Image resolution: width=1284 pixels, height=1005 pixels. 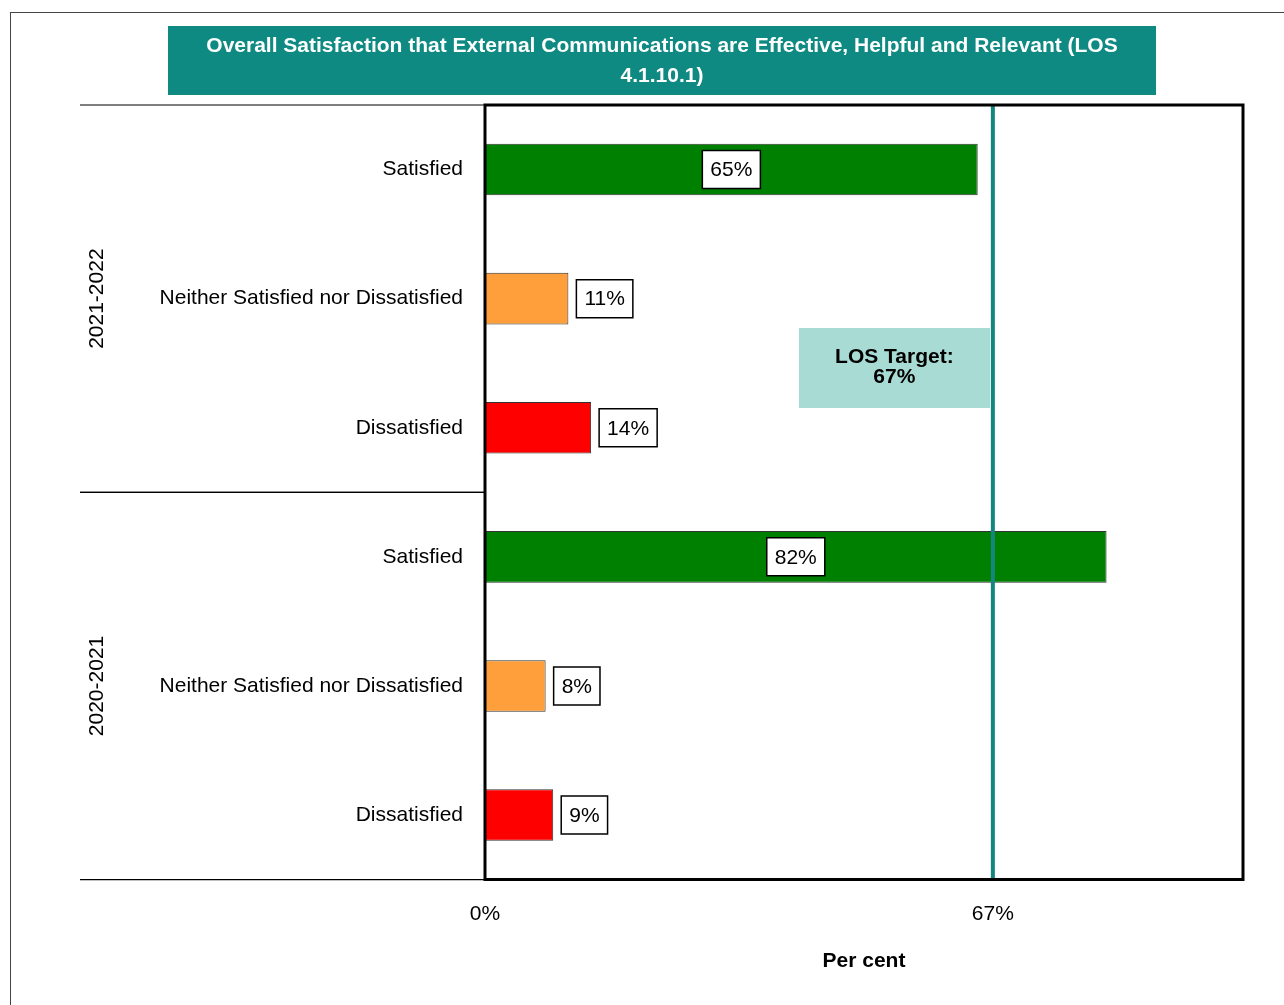 I want to click on data-label: 82%, so click(x=795, y=556).